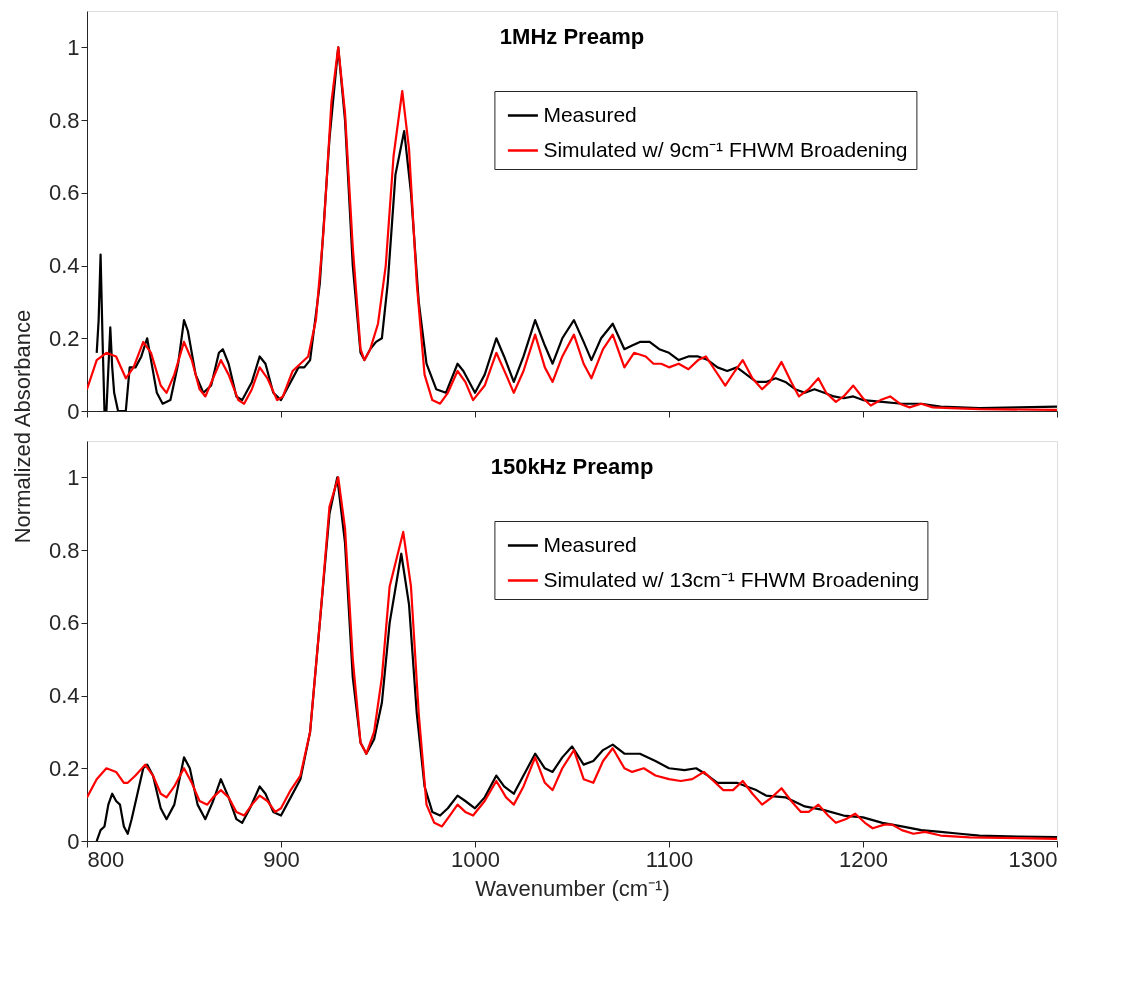 Image resolution: width=1130 pixels, height=989 pixels. Describe the element at coordinates (863, 859) in the screenshot. I see `x-tick-label: 1200` at that location.